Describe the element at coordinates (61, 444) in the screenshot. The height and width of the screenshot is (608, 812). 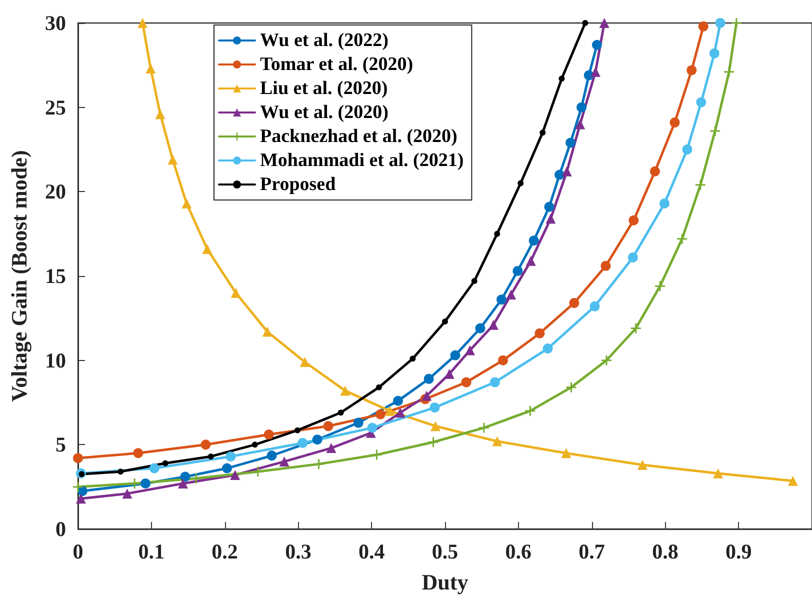
I see `y-tick-label: 5` at that location.